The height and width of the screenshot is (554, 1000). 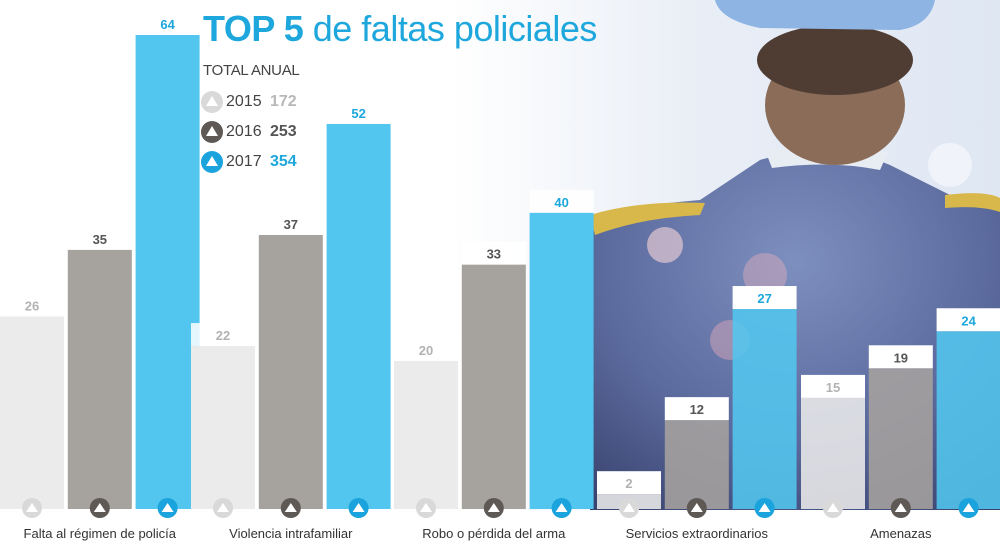 I want to click on category-label: Amenazas, so click(x=901, y=533).